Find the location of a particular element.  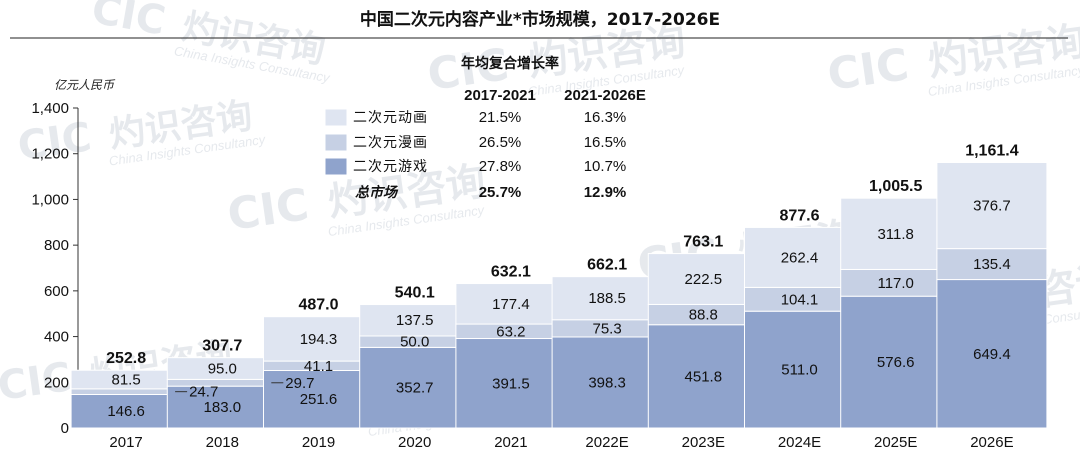

x-category-label: 2024E is located at coordinates (799, 442).